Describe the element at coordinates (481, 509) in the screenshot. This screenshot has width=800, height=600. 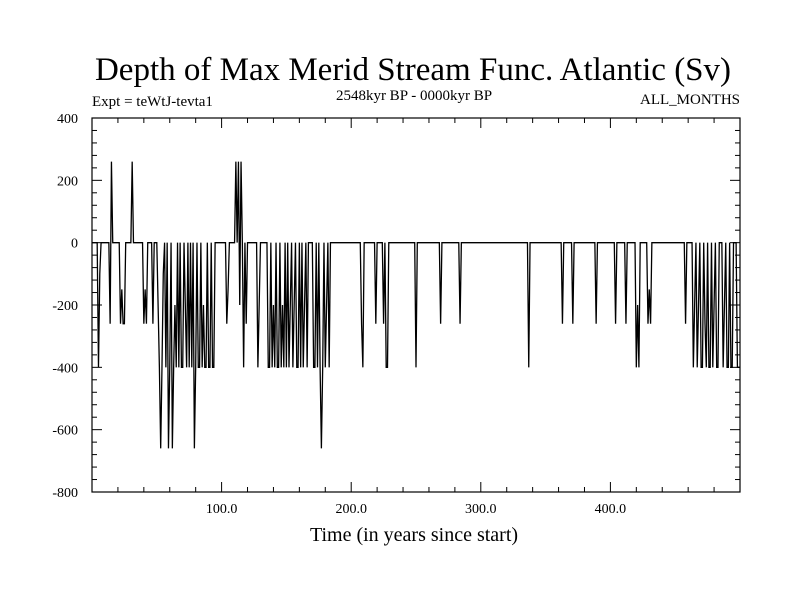
I see `x-tick-label: 300.0` at that location.